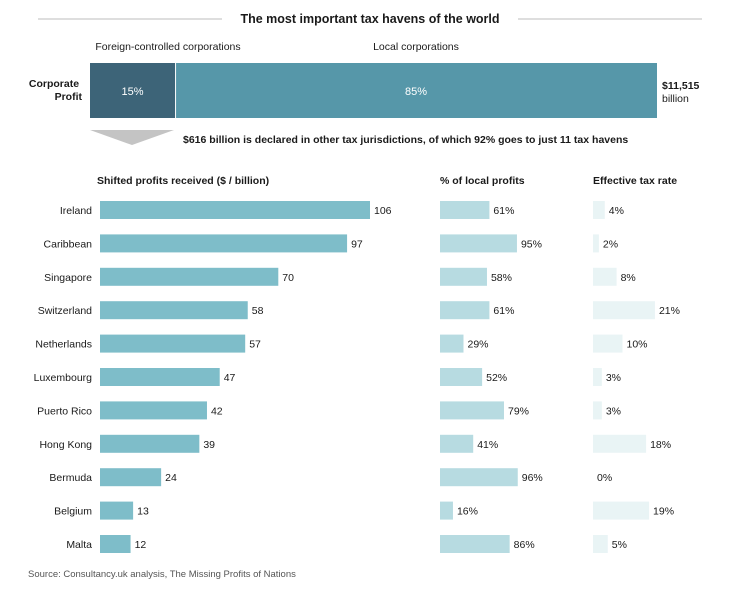  Describe the element at coordinates (357, 244) in the screenshot. I see `shifted-value-caribbean: 97` at that location.